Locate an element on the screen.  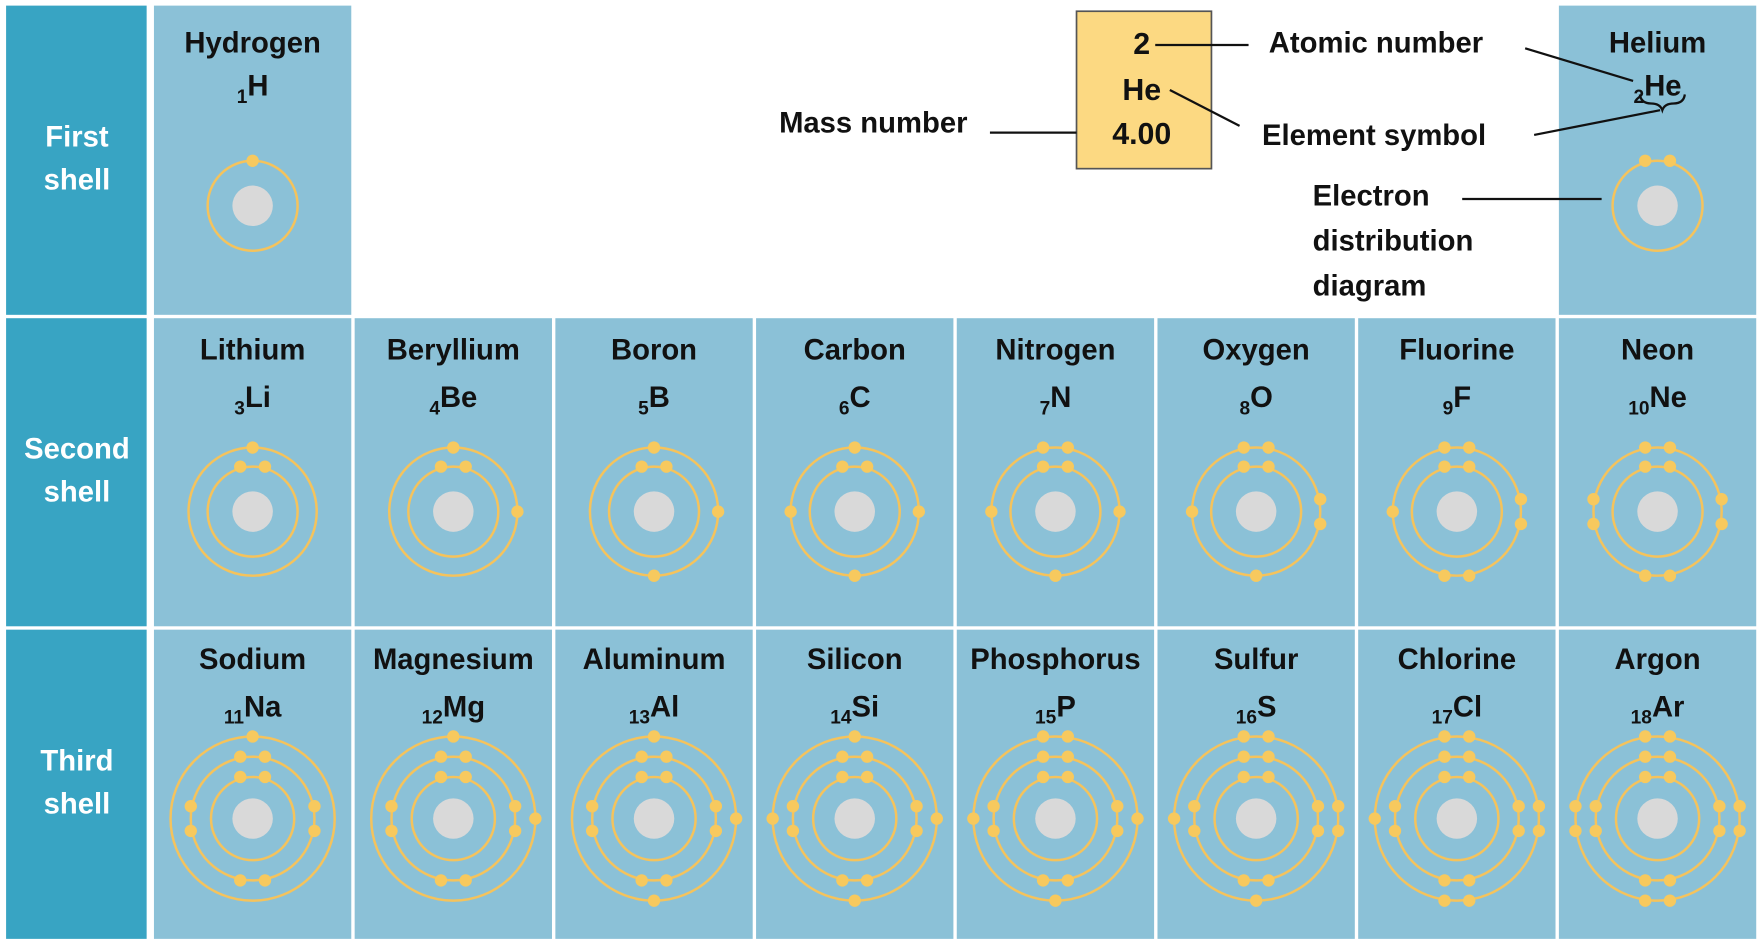
element-cell: Aluminum 13Al is located at coordinates (654, 784).